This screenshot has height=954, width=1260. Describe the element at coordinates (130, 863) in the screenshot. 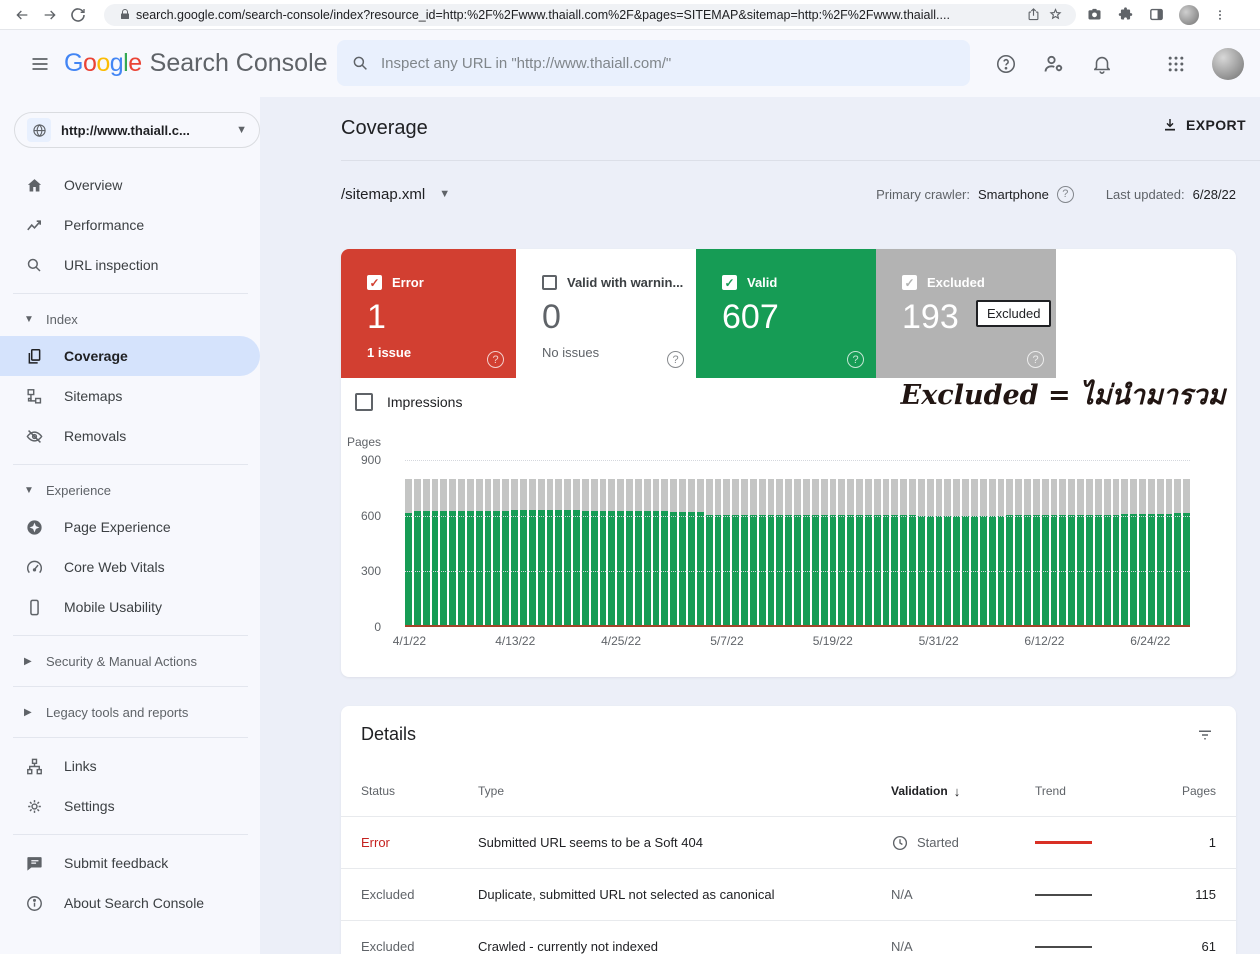

I see `sidebar-item-submit-feedback: Submit feedback` at that location.